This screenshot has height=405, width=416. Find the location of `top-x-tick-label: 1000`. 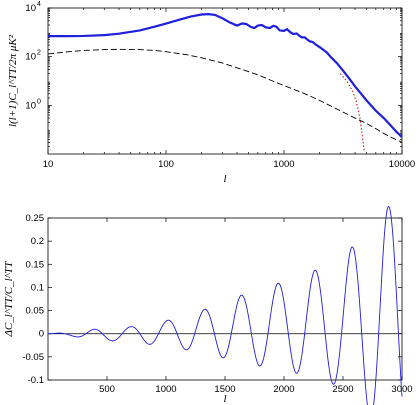

top-x-tick-label: 1000 is located at coordinates (283, 164).